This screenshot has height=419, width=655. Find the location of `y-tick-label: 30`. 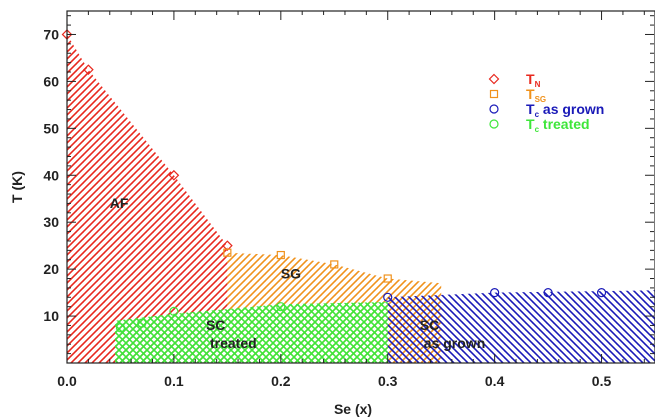

y-tick-label: 30 is located at coordinates (51, 222).